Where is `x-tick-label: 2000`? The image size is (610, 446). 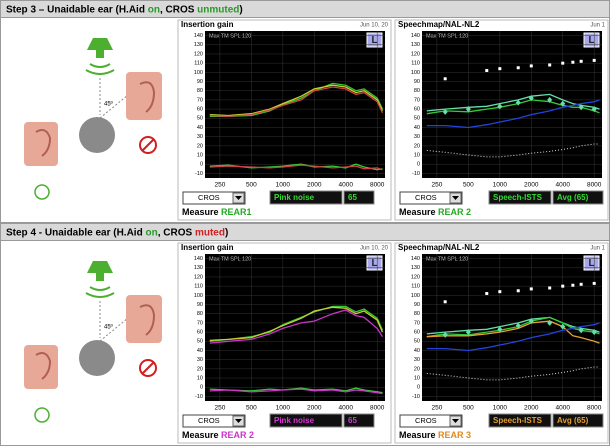 x-tick-label: 2000 is located at coordinates (314, 408).